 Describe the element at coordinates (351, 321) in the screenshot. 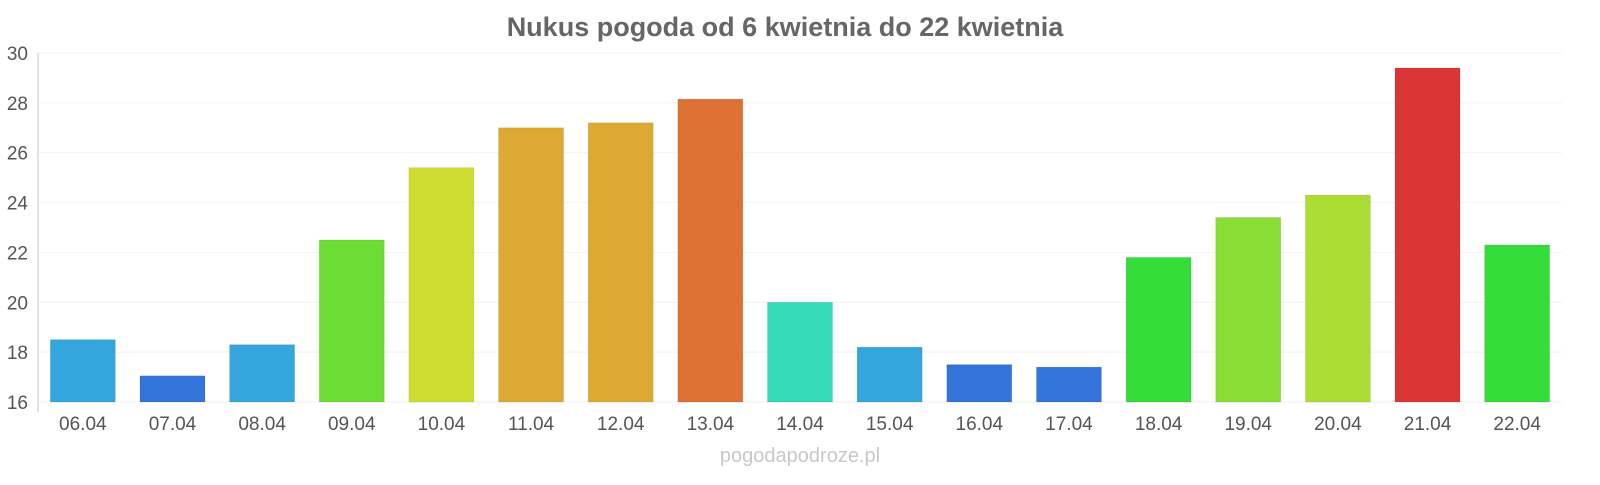

I see `bar-09.04` at that location.